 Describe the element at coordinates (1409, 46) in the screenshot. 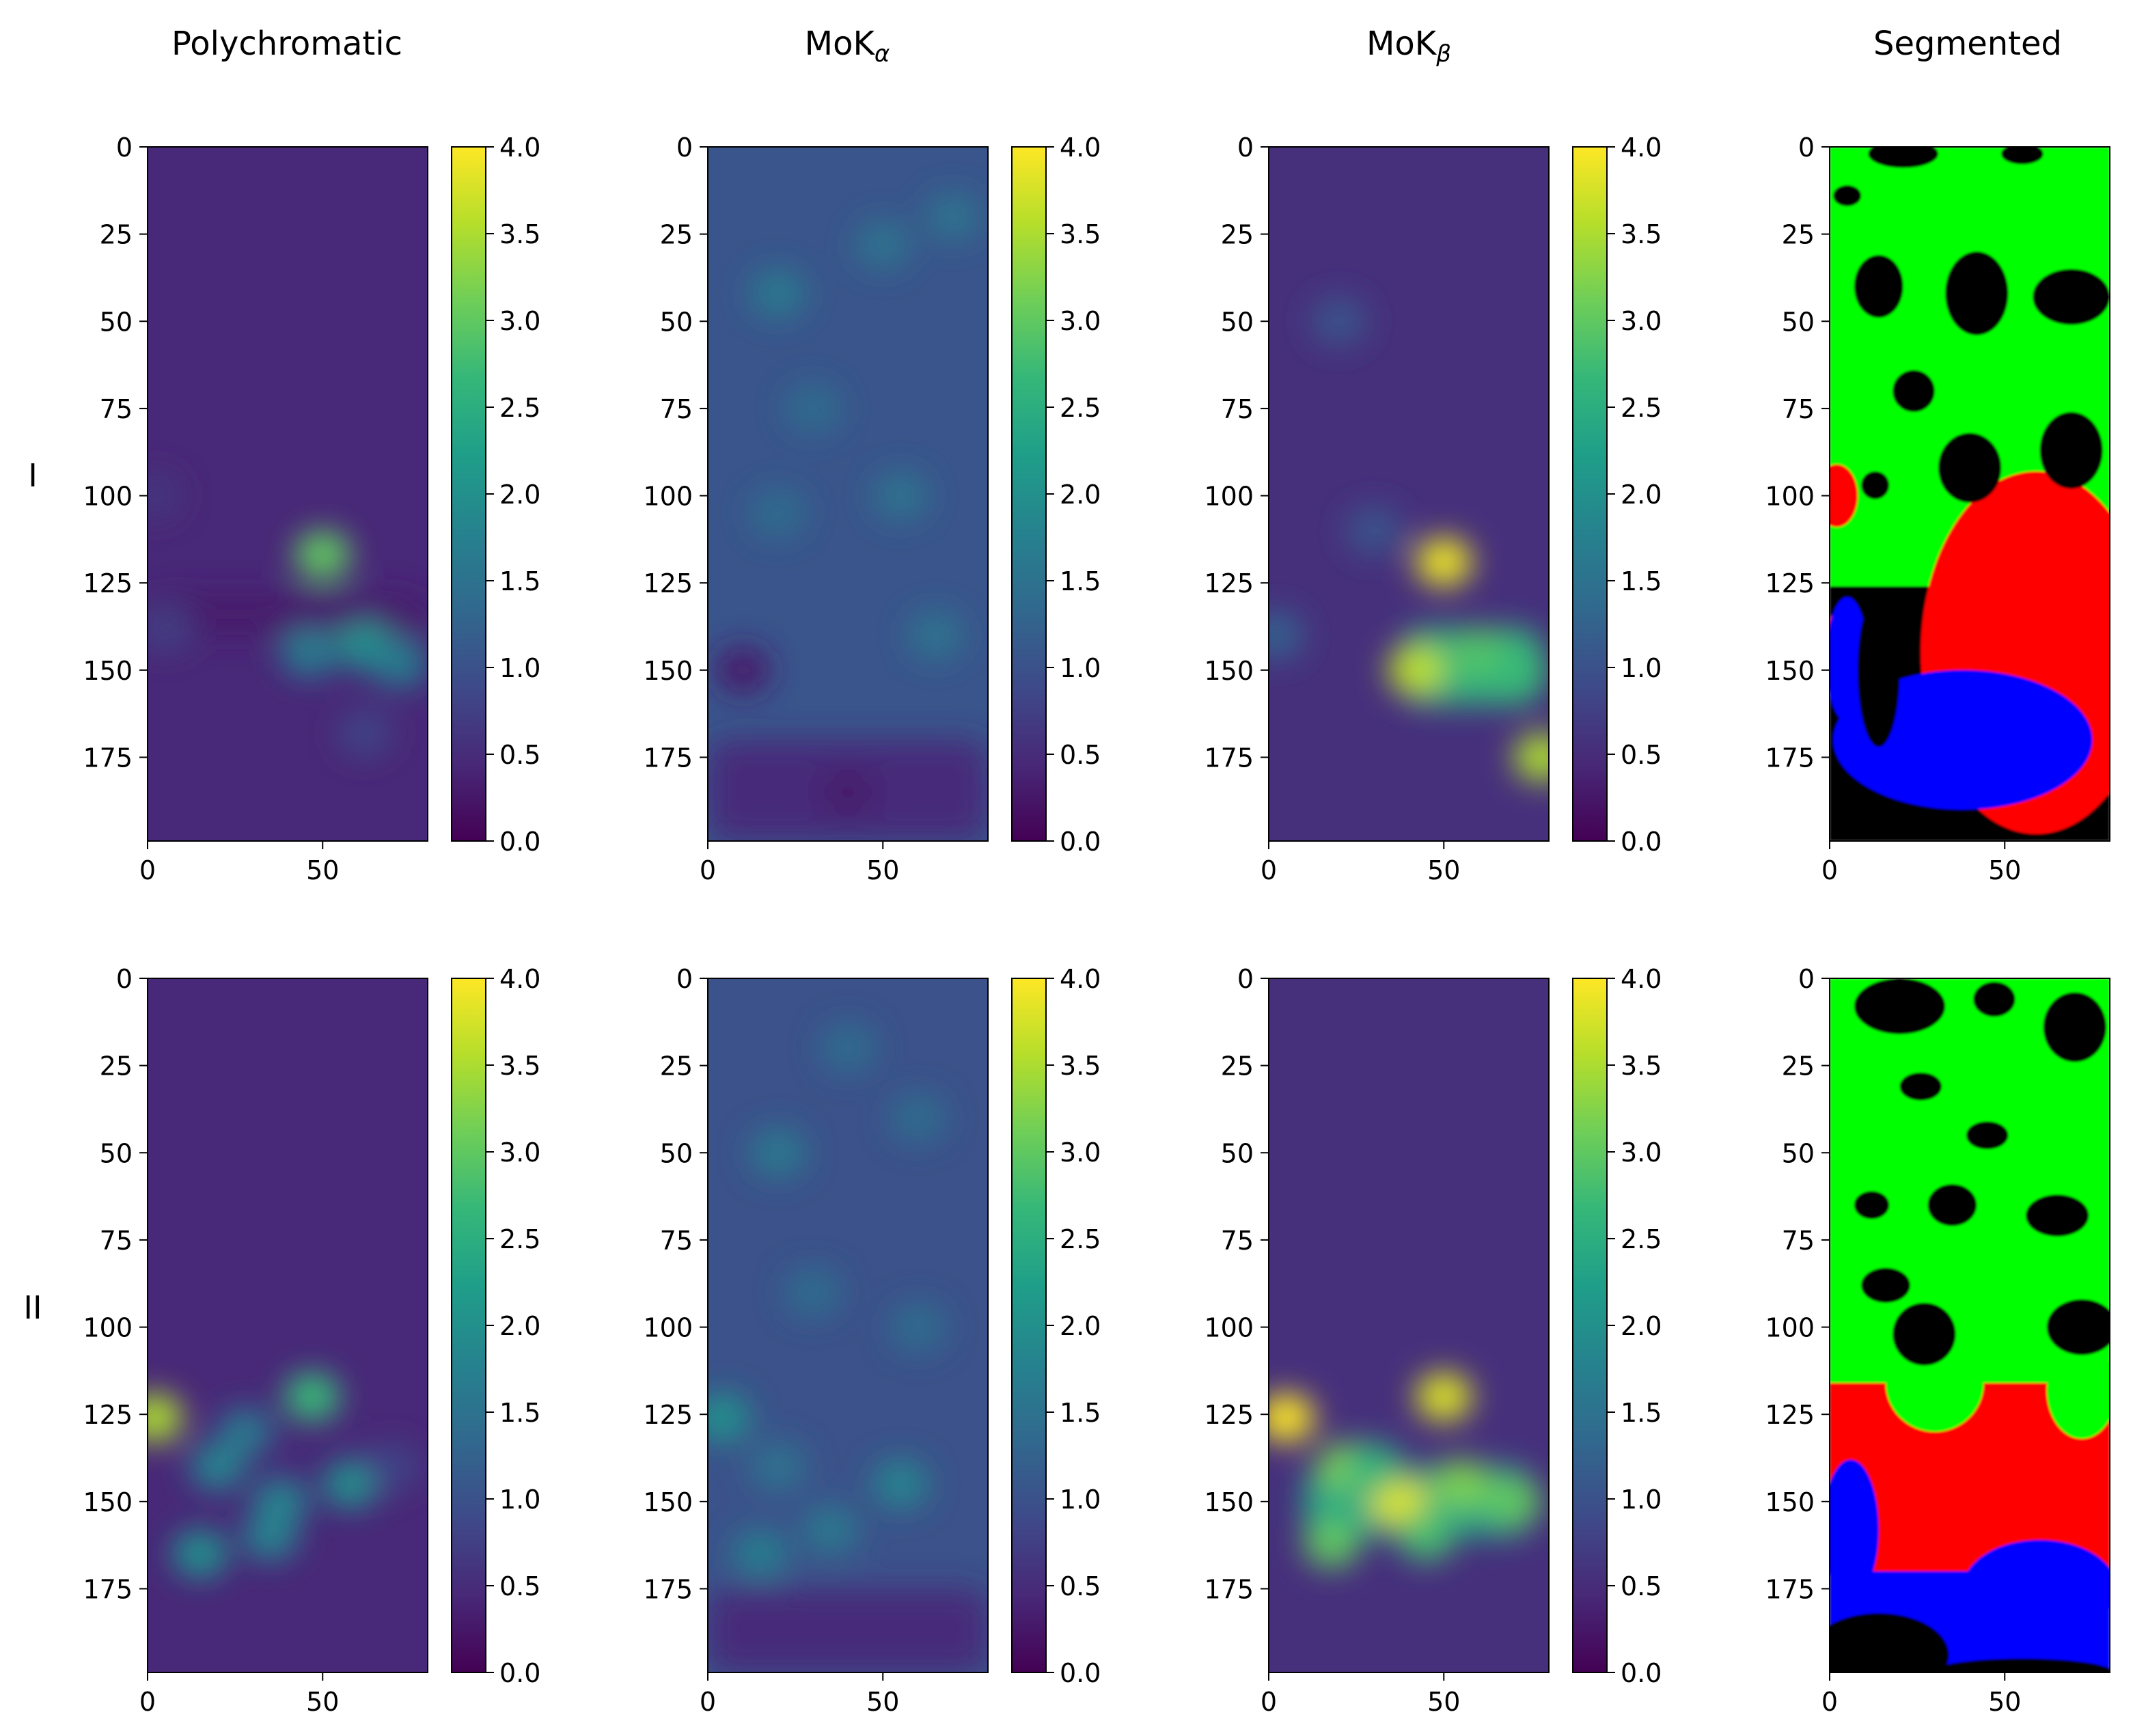

I see `column-title-mo-k-beta: MoKβ` at that location.